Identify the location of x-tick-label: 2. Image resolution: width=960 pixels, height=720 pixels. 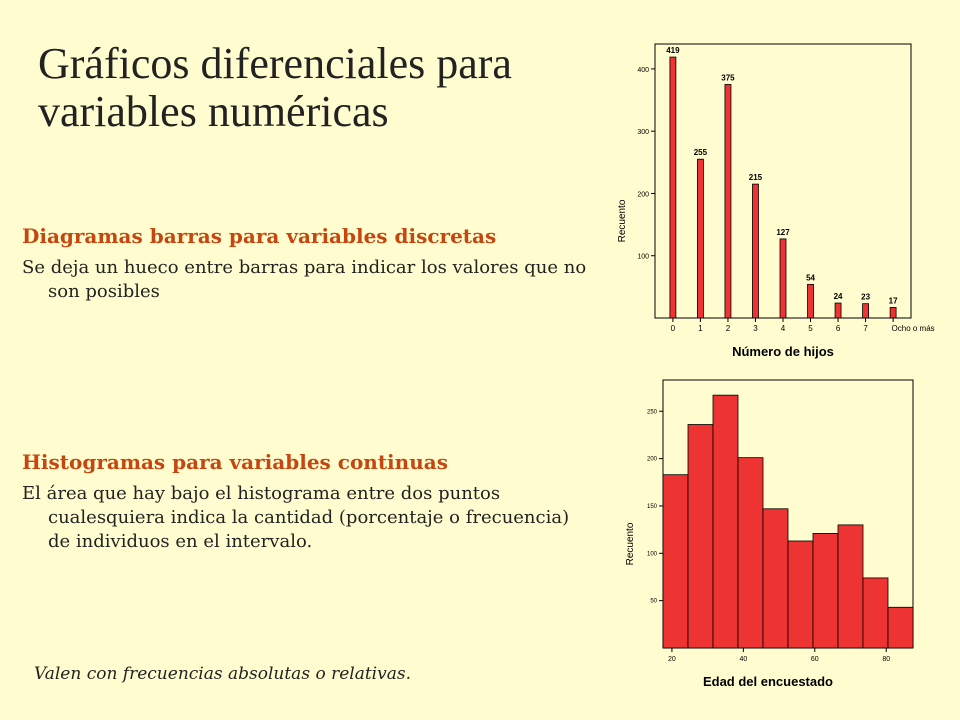
(728, 328).